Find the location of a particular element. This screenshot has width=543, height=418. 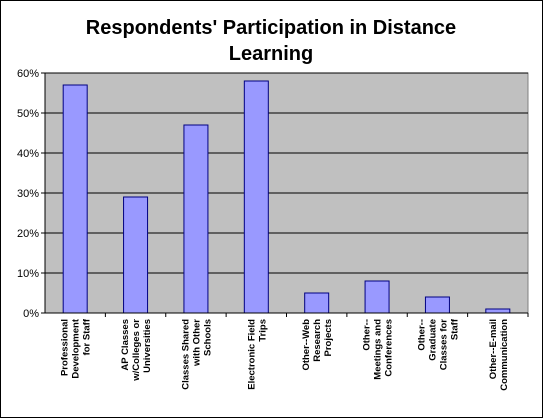

x-category-label-line: Other--E-mail is located at coordinates (493, 349).